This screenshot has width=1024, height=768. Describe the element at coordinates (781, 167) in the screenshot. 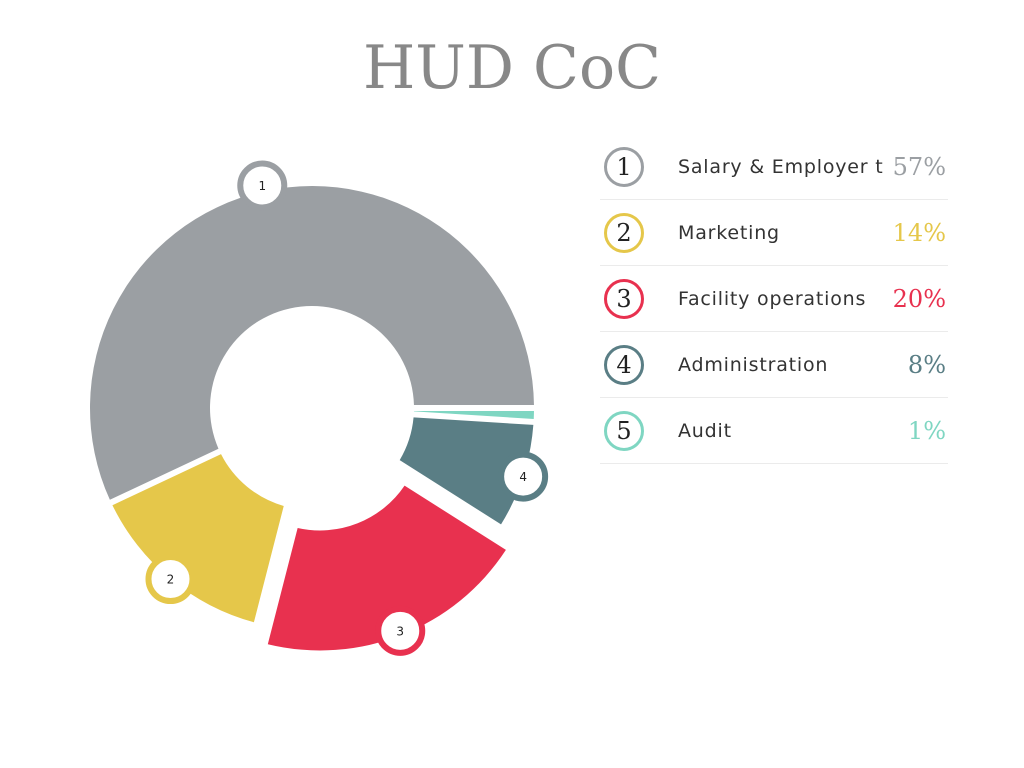

I see `legend-label: Salary & Employer tax` at that location.